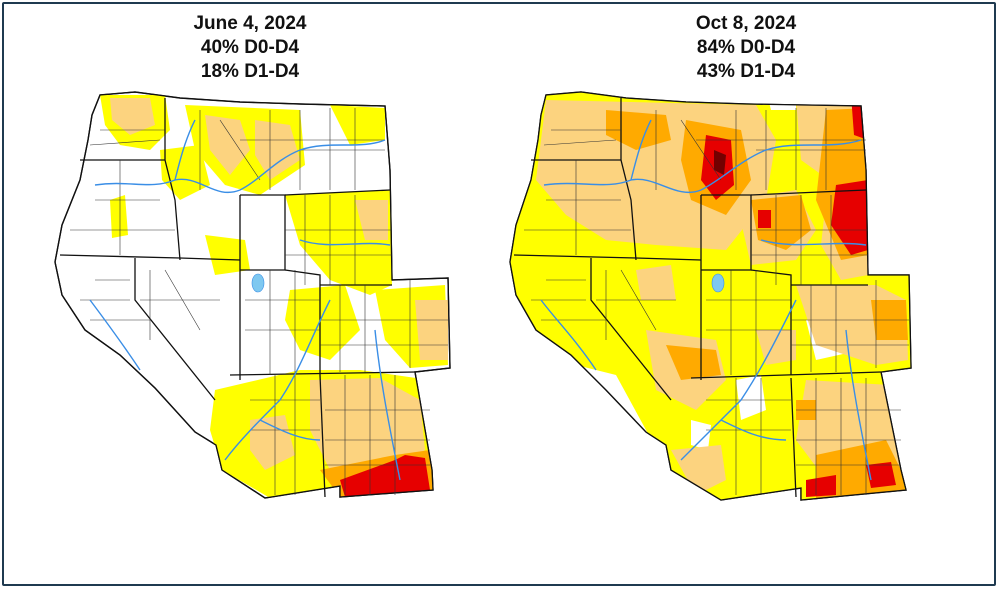 Image resolution: width=1000 pixels, height=590 pixels. I want to click on map-title-october: Oct 8, 2024 84% D0-D4 43% D1-D4, so click(746, 48).